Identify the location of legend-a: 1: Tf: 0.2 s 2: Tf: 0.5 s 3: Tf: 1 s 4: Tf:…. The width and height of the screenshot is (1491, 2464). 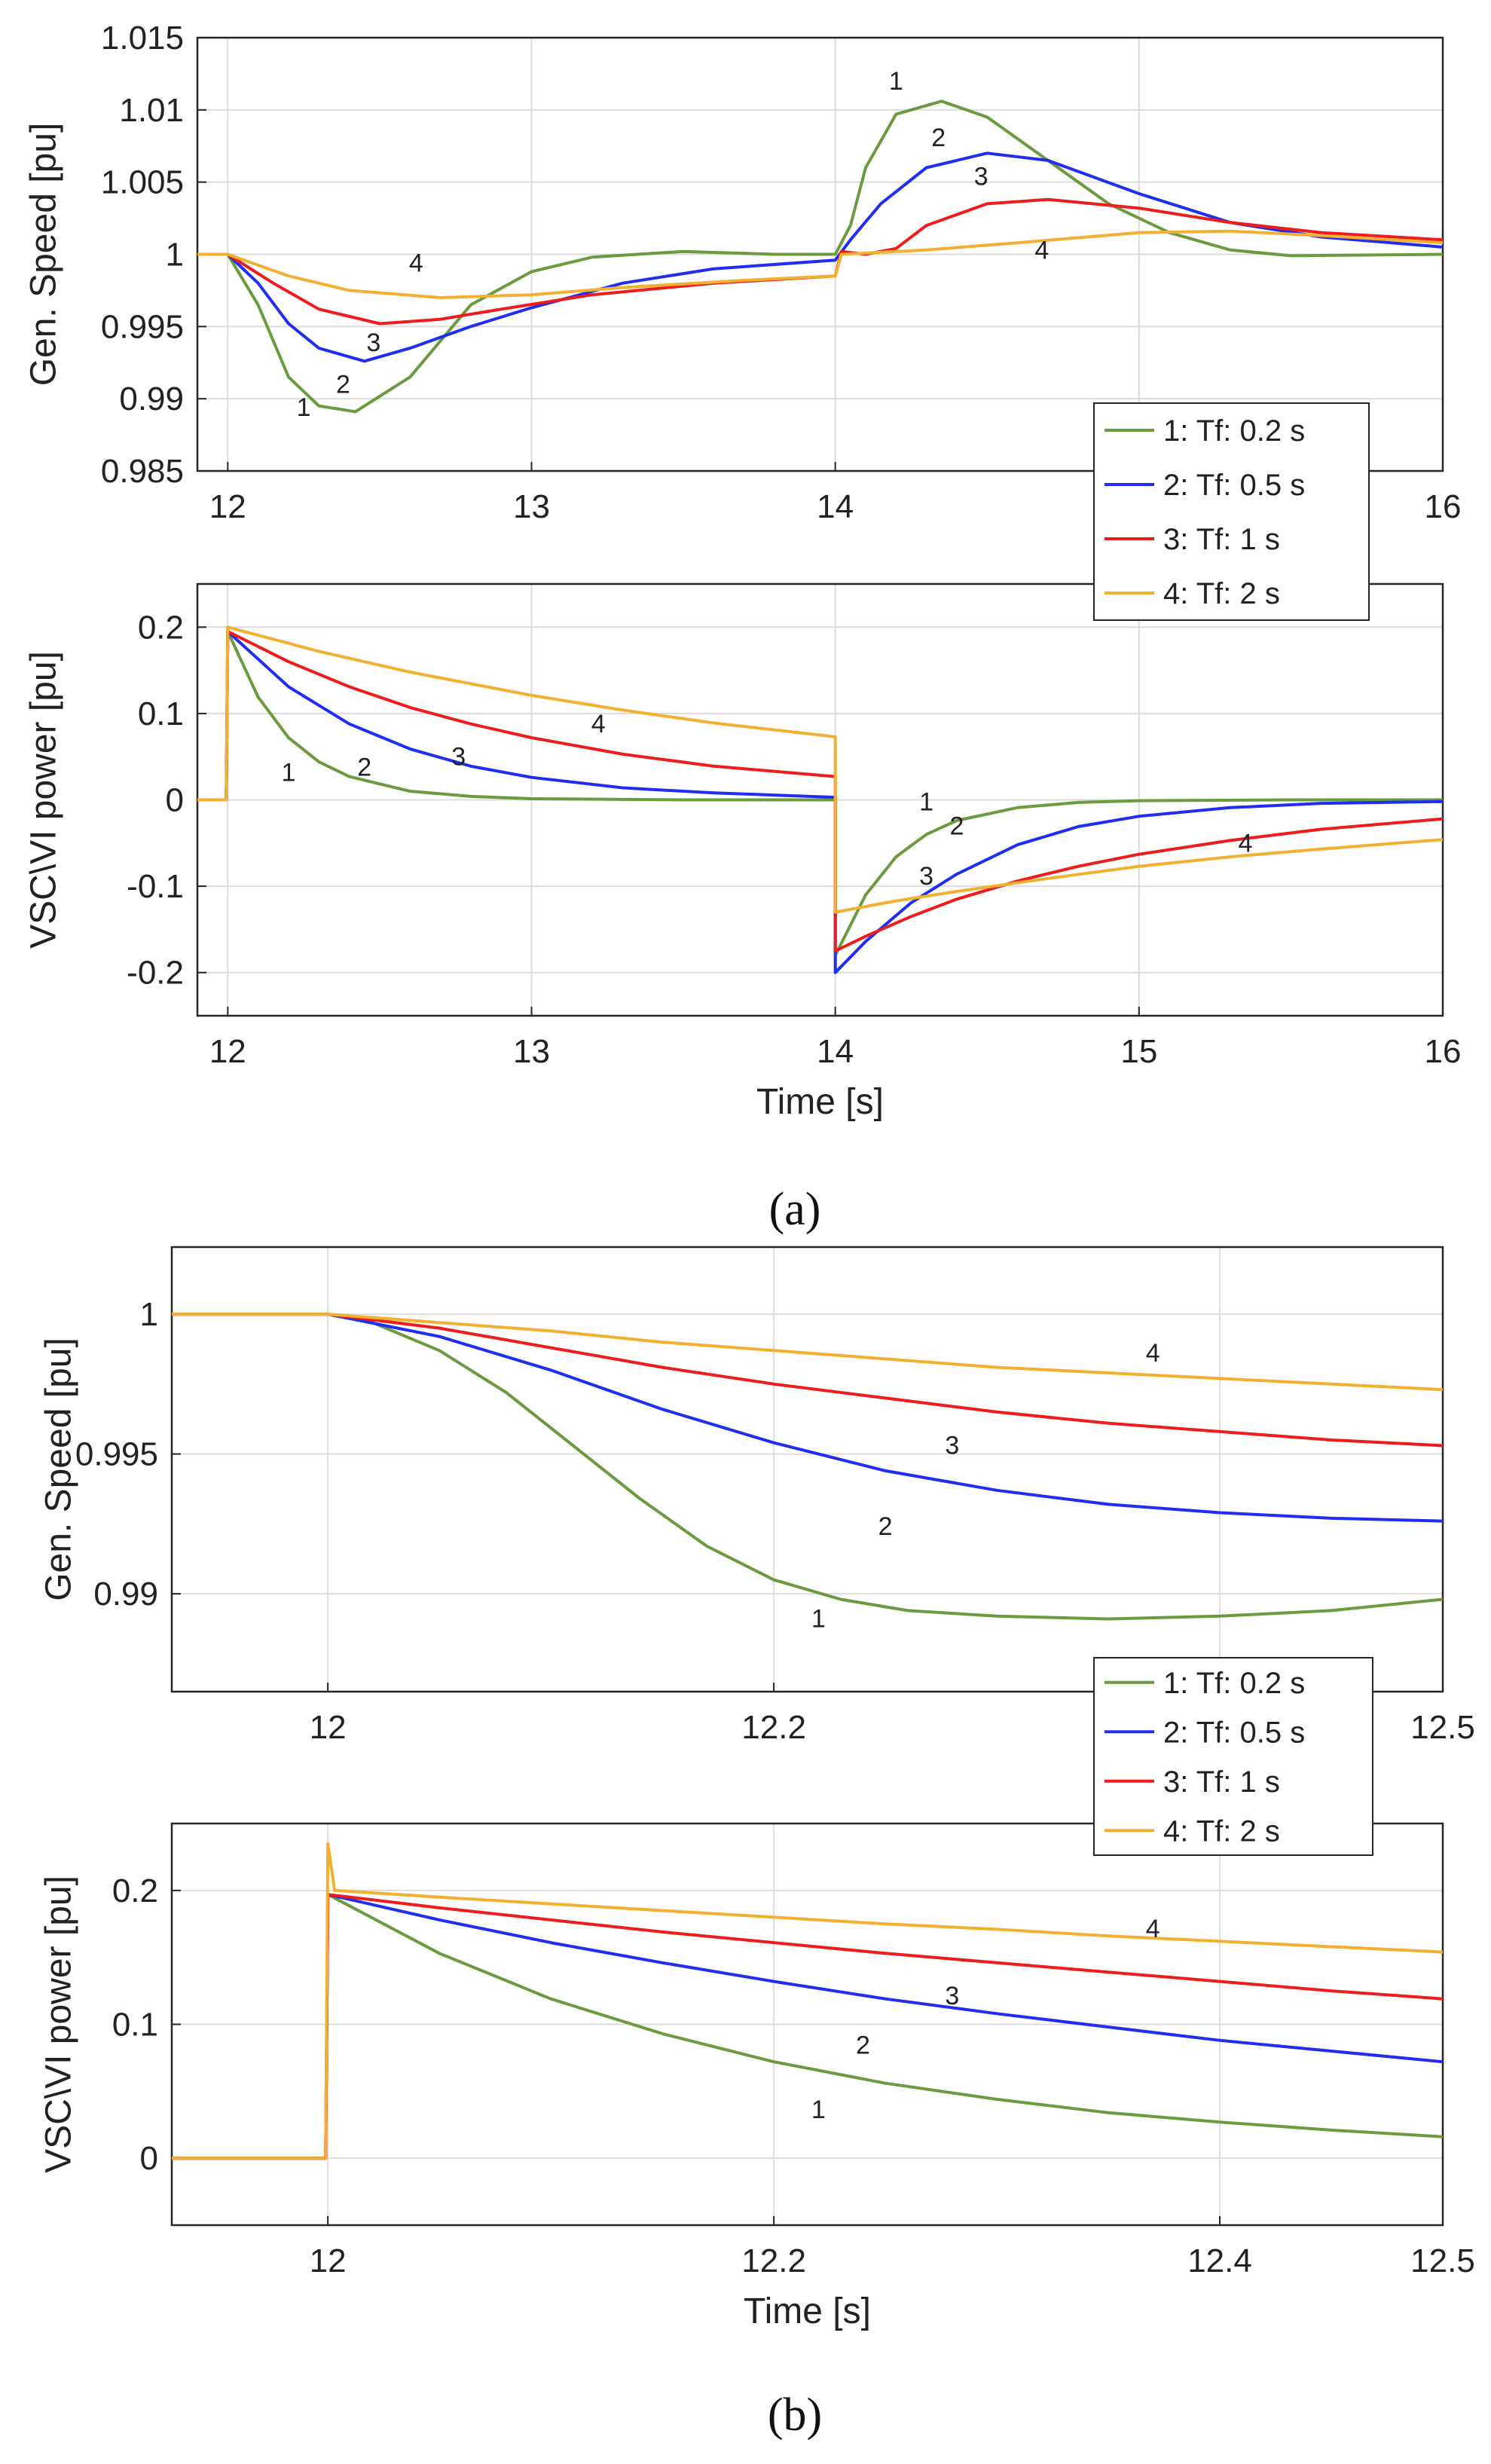
(1232, 511).